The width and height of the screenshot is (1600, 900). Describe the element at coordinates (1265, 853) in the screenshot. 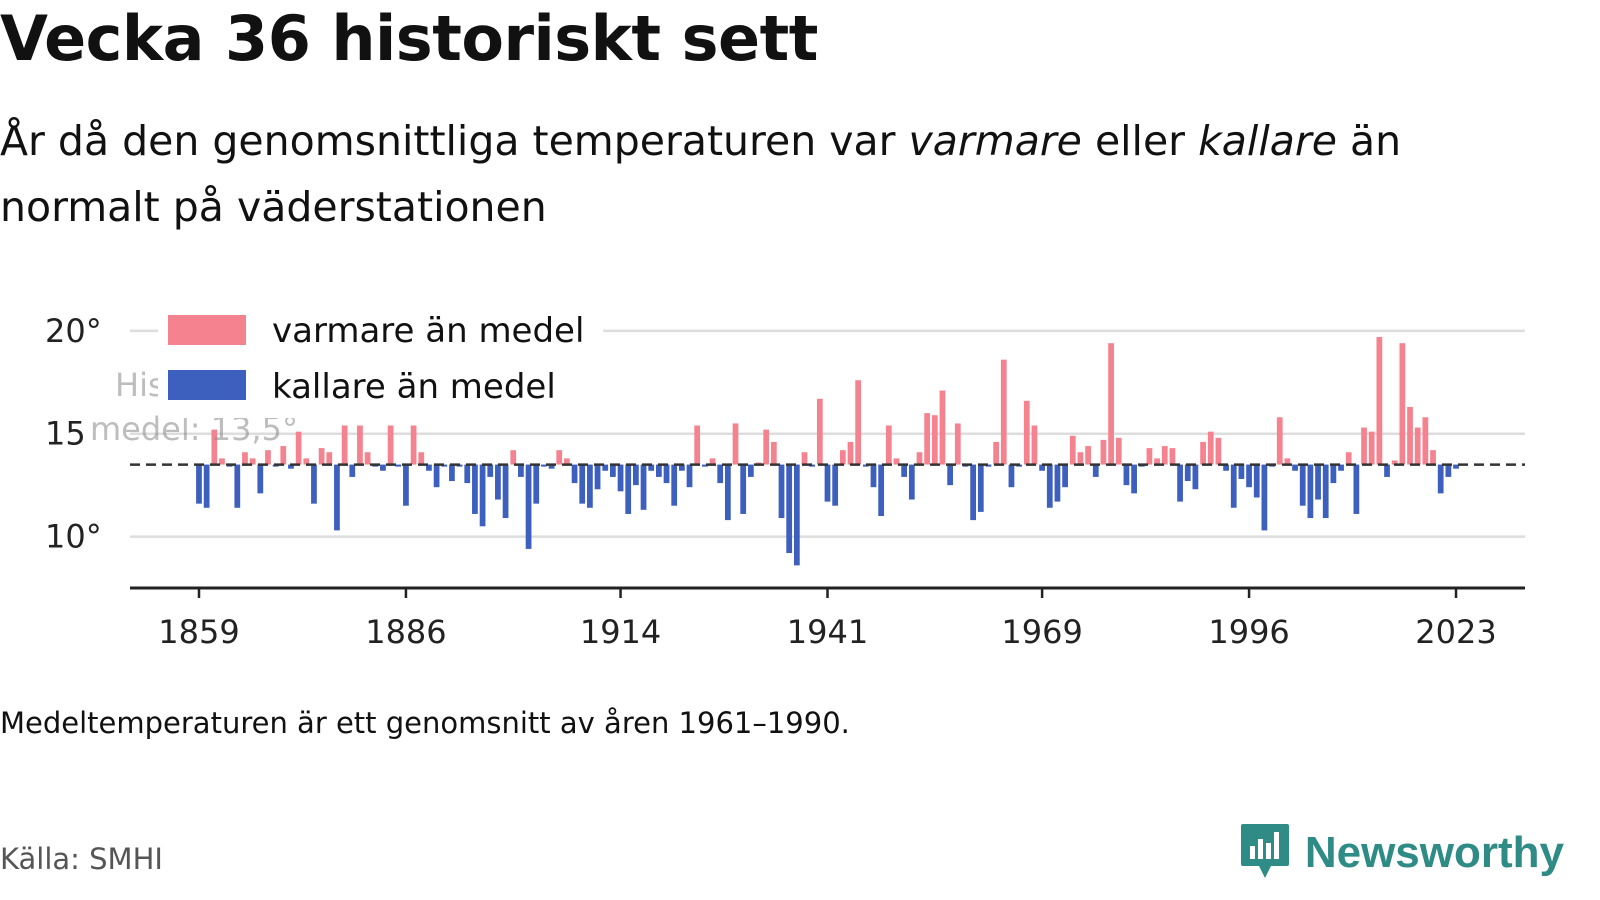

I see `newsworthy-logo-icon` at that location.